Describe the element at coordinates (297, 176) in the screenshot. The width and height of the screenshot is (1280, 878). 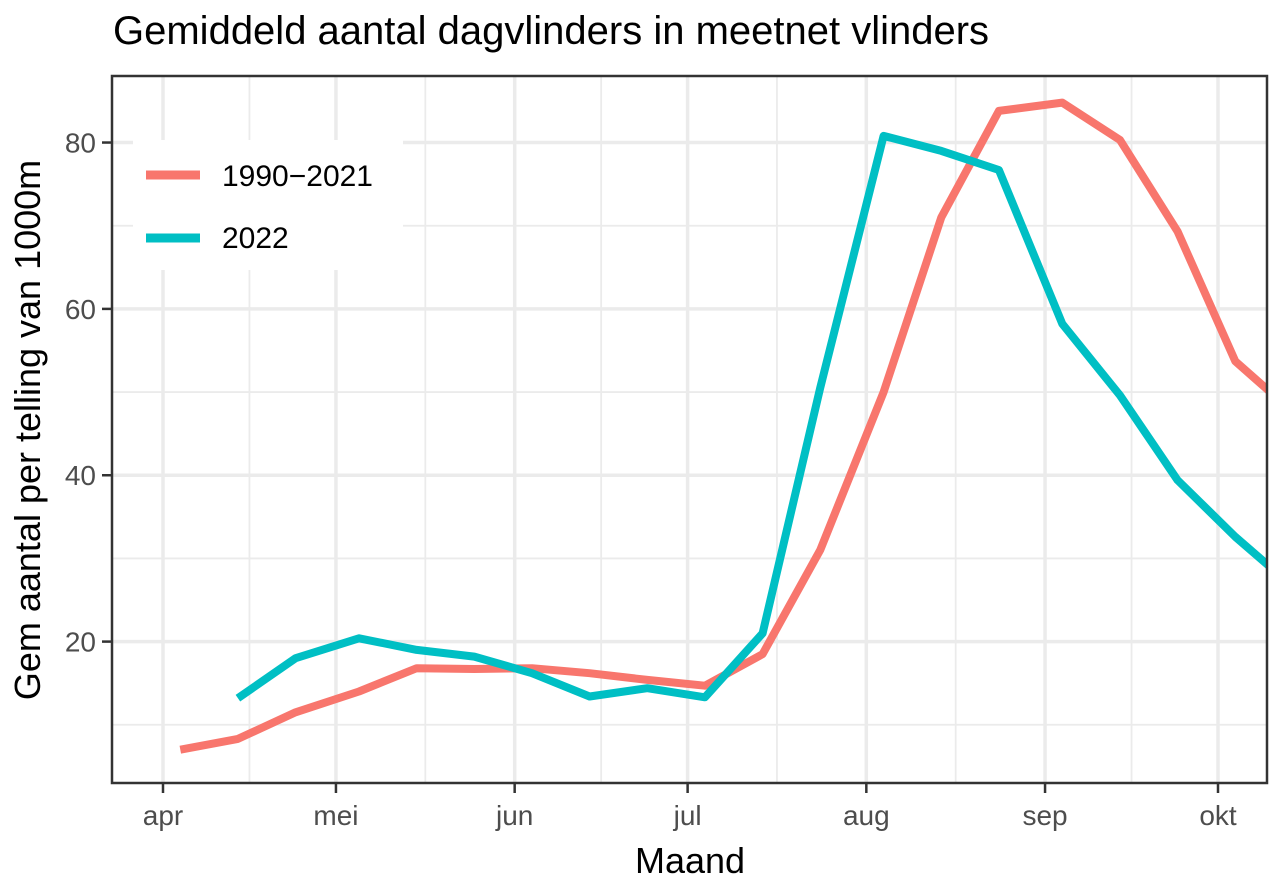
I see `legend-label-1990-2021: 1990−2021` at that location.